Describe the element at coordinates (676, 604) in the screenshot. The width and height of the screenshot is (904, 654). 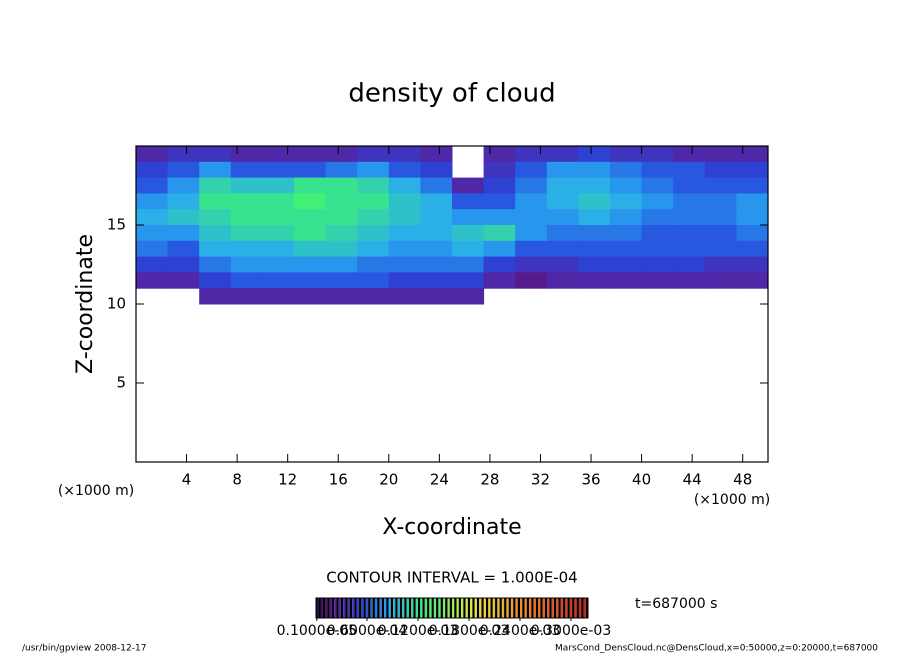
I see `time-label: t=687000 s` at that location.